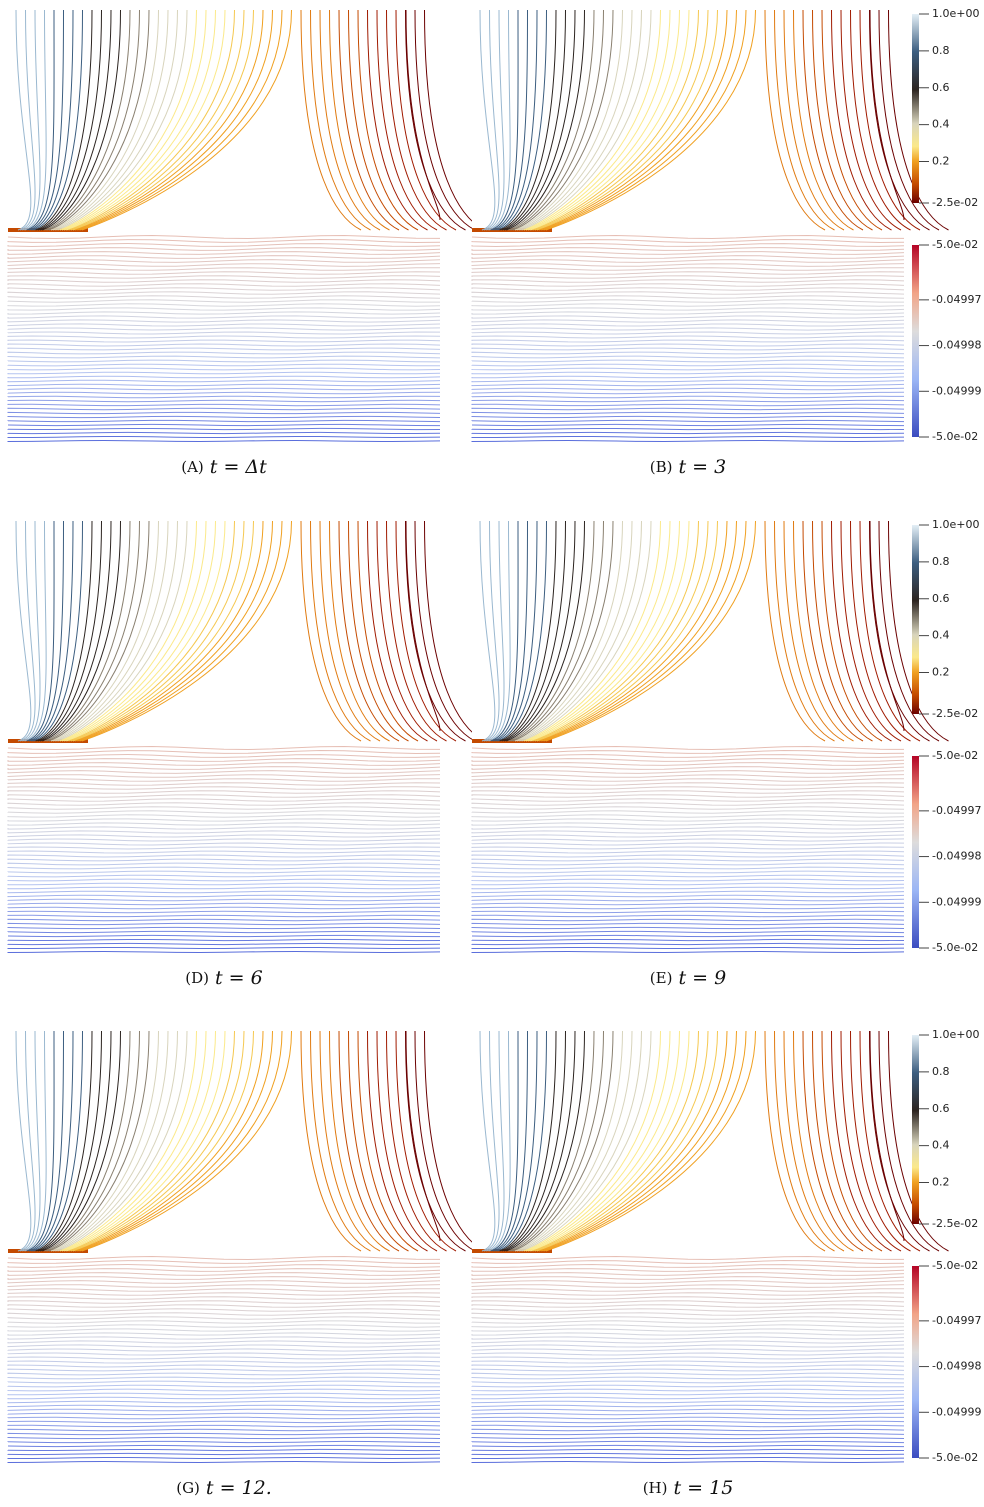 The width and height of the screenshot is (984, 1507). Describe the element at coordinates (915, 1362) in the screenshot. I see `colorbar` at that location.